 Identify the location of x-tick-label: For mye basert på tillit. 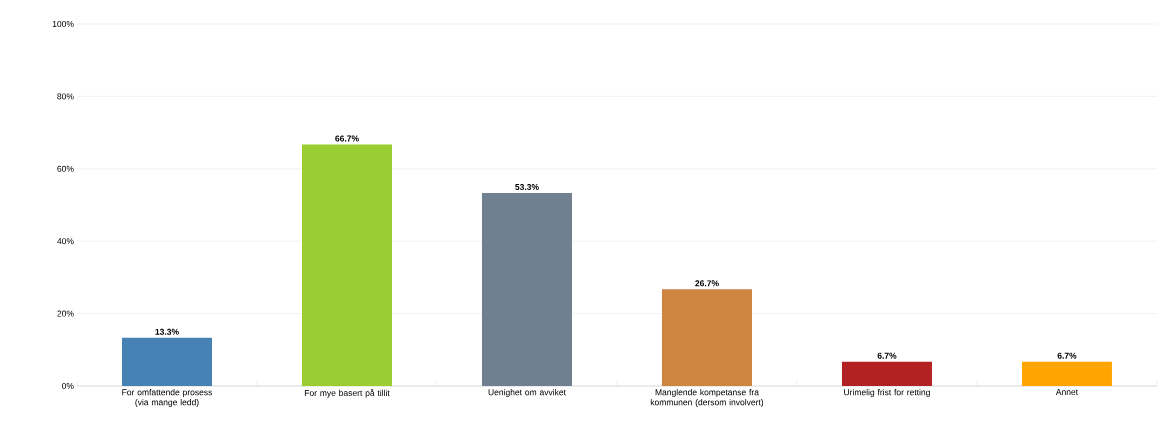
(347, 393).